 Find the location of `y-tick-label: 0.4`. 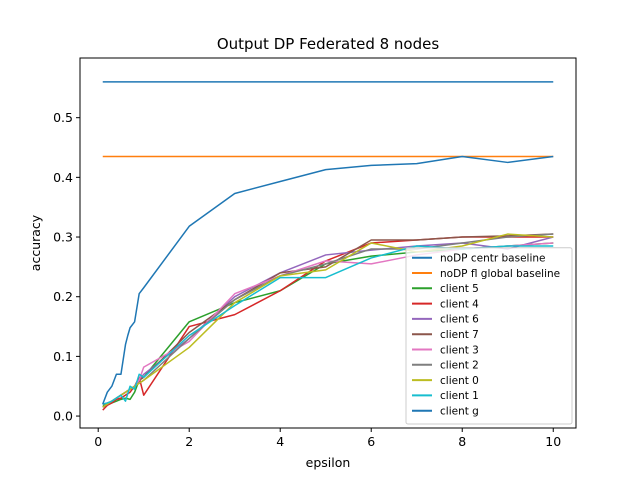

y-tick-label: 0.4 is located at coordinates (63, 177).